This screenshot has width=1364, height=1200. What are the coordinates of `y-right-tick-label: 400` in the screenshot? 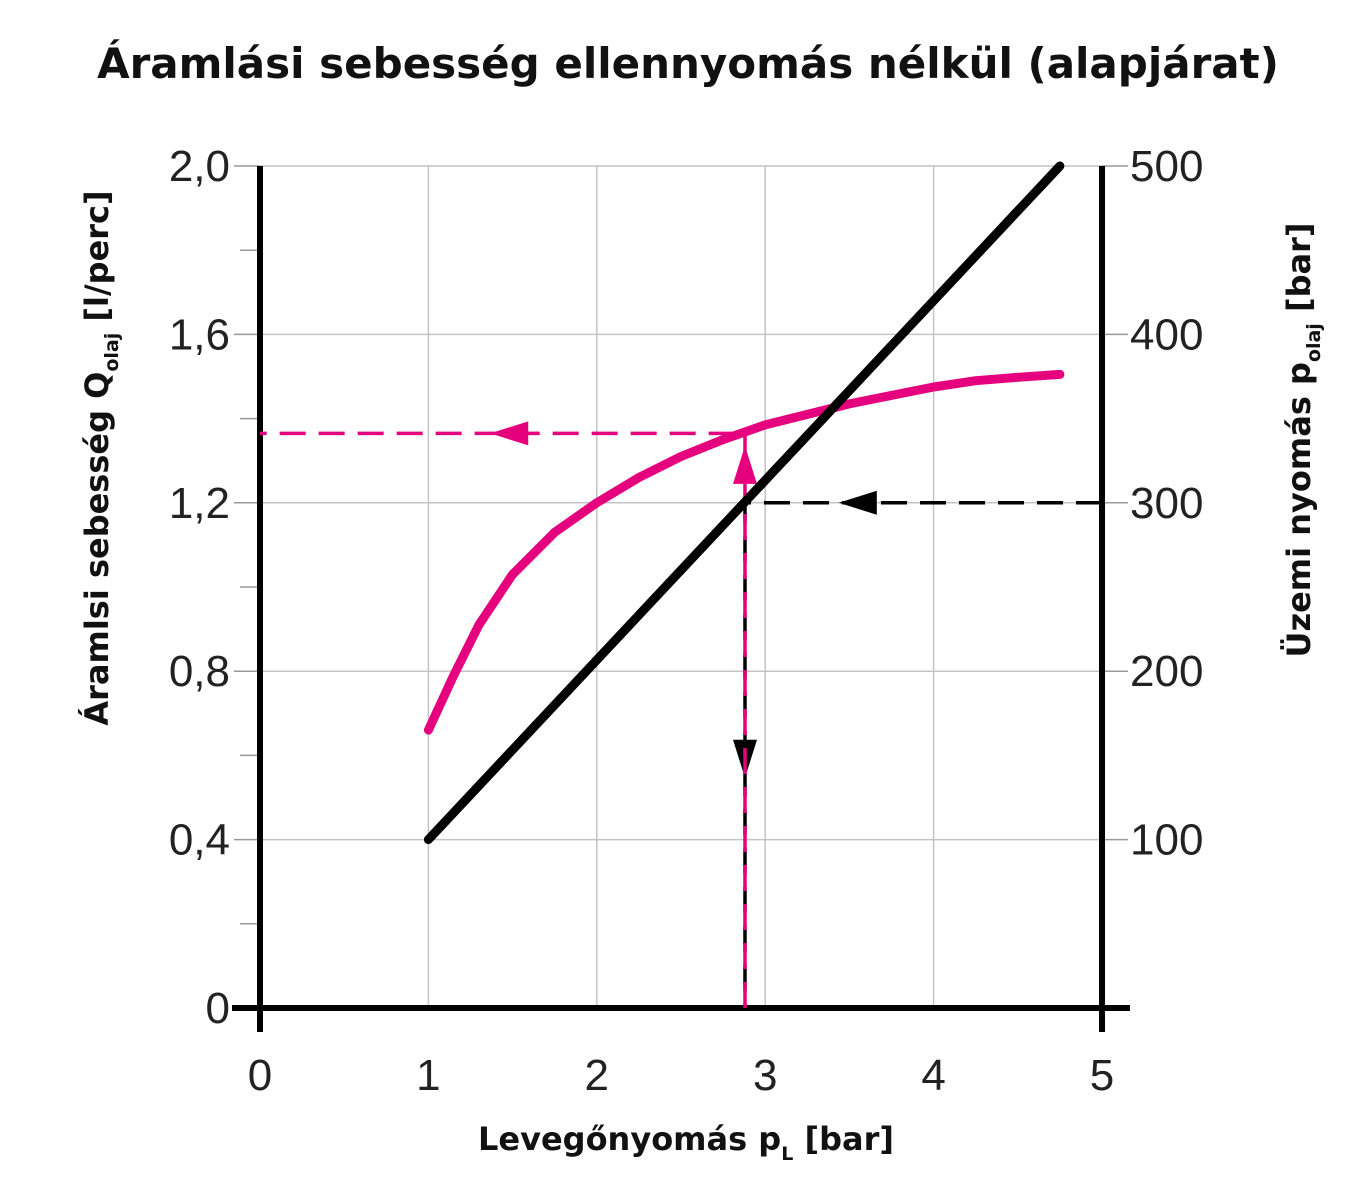 It's located at (1166, 334).